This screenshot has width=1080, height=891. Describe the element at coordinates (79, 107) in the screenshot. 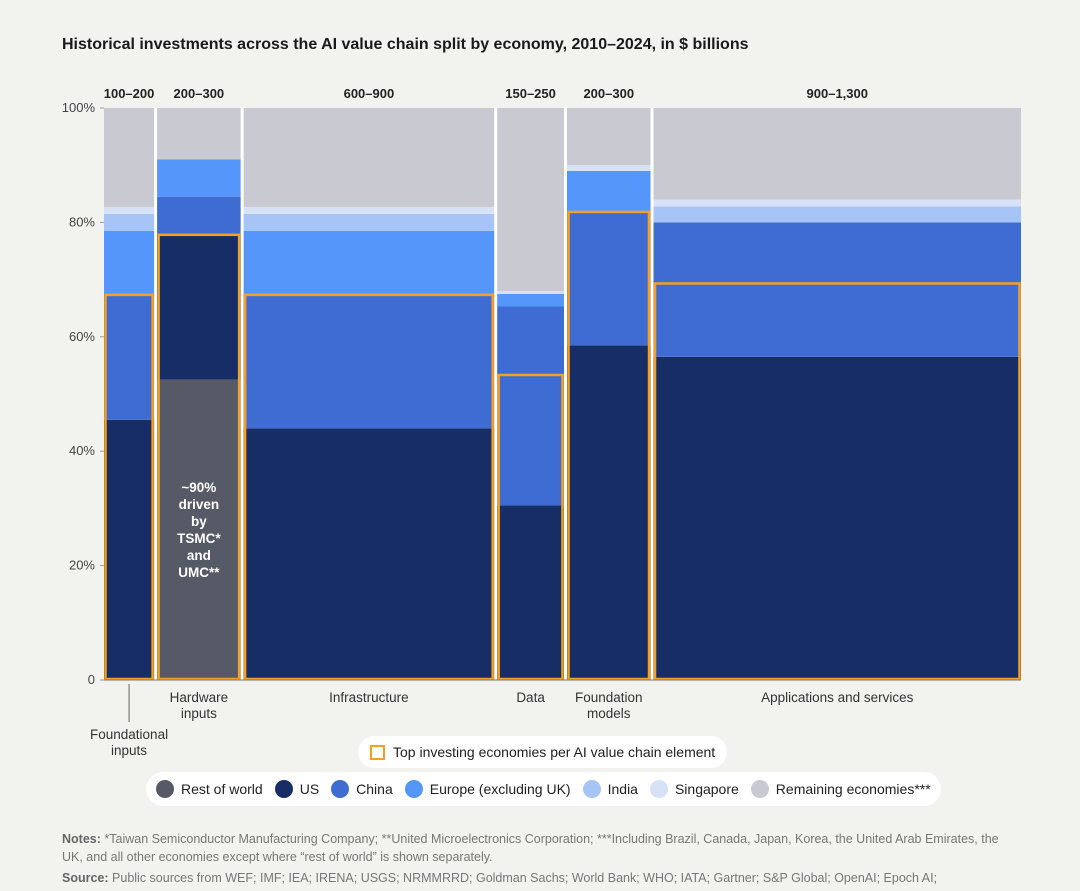

I see `y-tick-label: 100%` at that location.